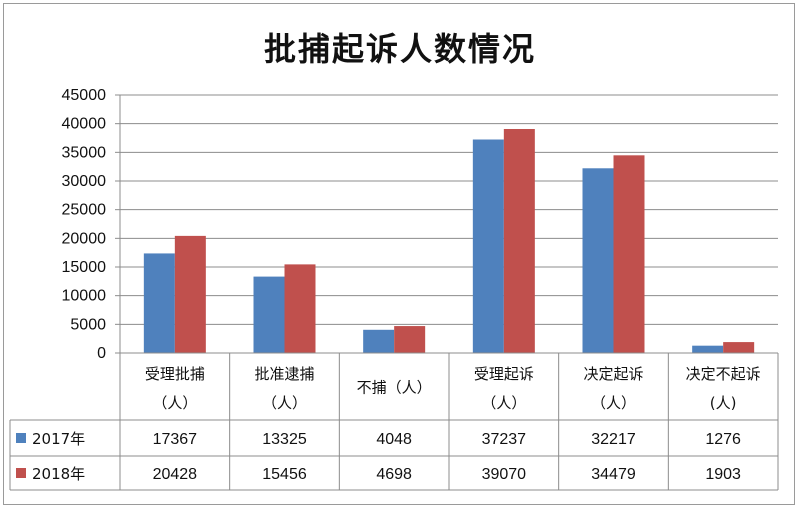  What do you see at coordinates (84, 95) in the screenshot?
I see `y-tick-label: 45000` at bounding box center [84, 95].